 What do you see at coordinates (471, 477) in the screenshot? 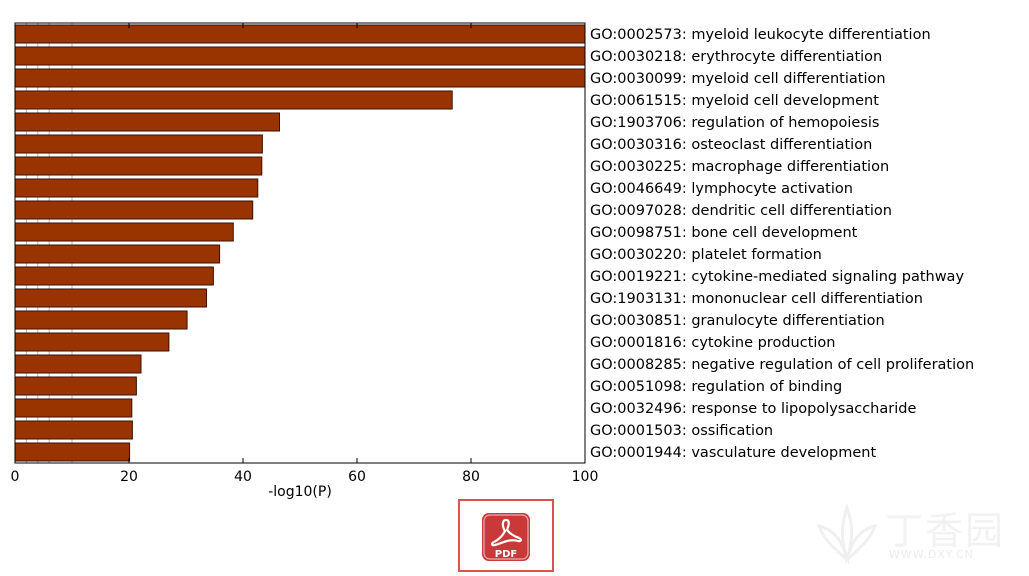
I see `x-tick-label: 80` at bounding box center [471, 477].